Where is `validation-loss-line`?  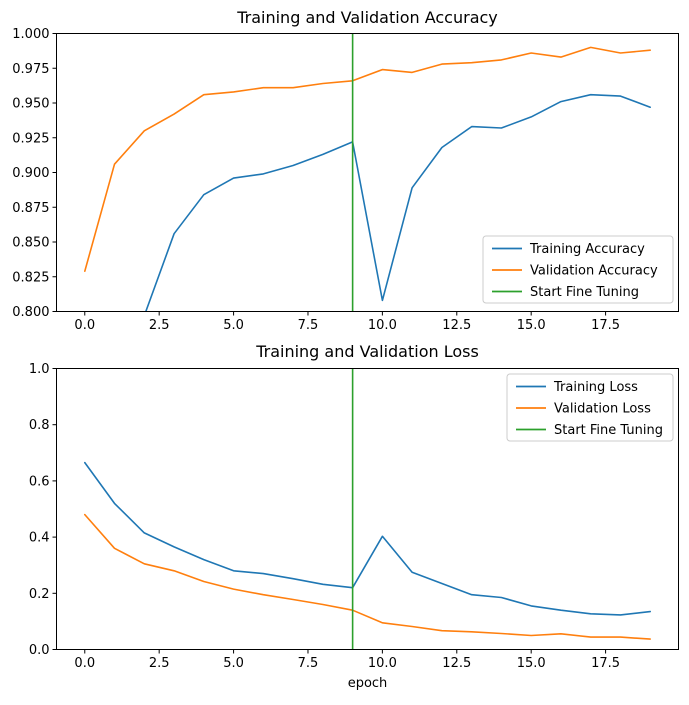
validation-loss-line is located at coordinates (368, 576).